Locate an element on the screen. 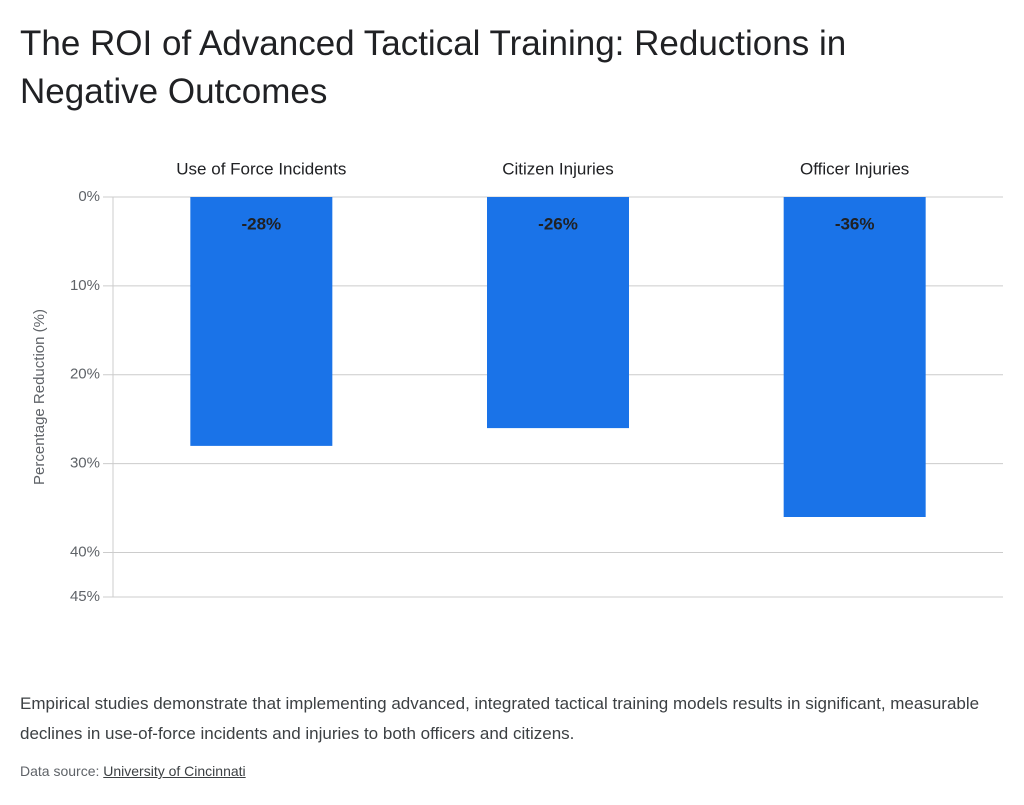  y-tick-label: 0% is located at coordinates (89, 196).